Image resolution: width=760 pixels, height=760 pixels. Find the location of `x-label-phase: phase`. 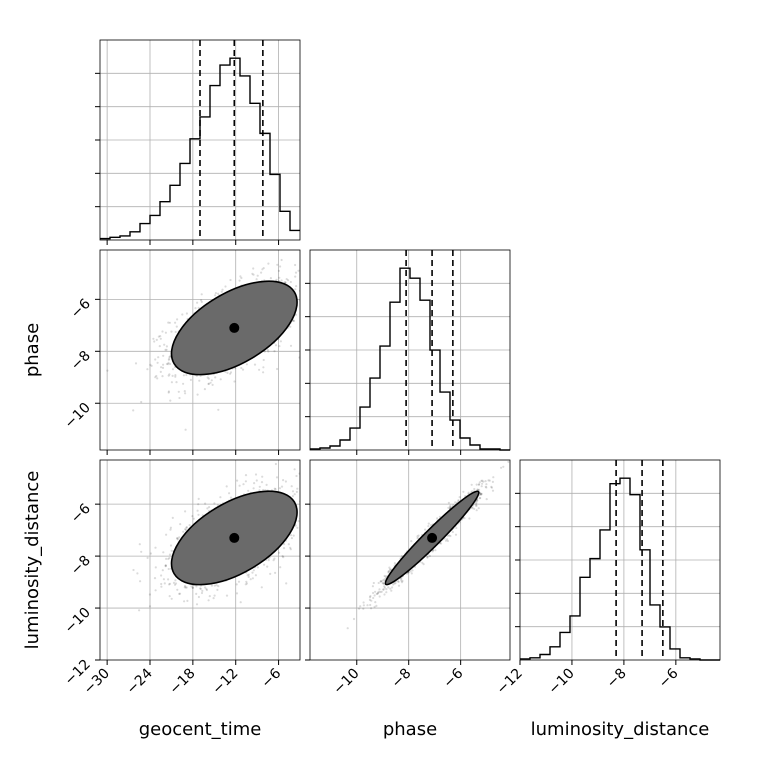

x-label-phase: phase is located at coordinates (410, 729).